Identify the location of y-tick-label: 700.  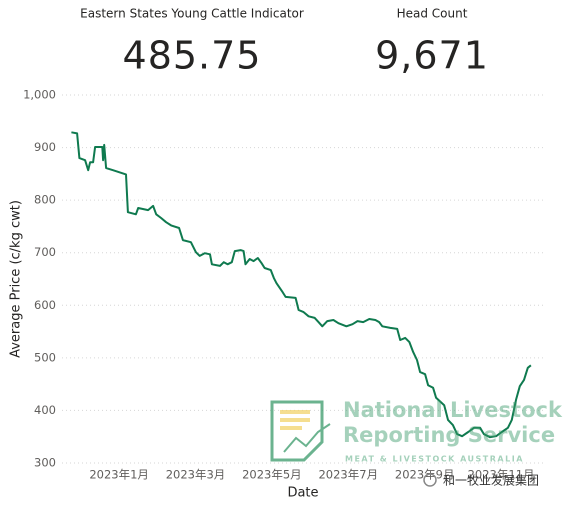
(45, 252).